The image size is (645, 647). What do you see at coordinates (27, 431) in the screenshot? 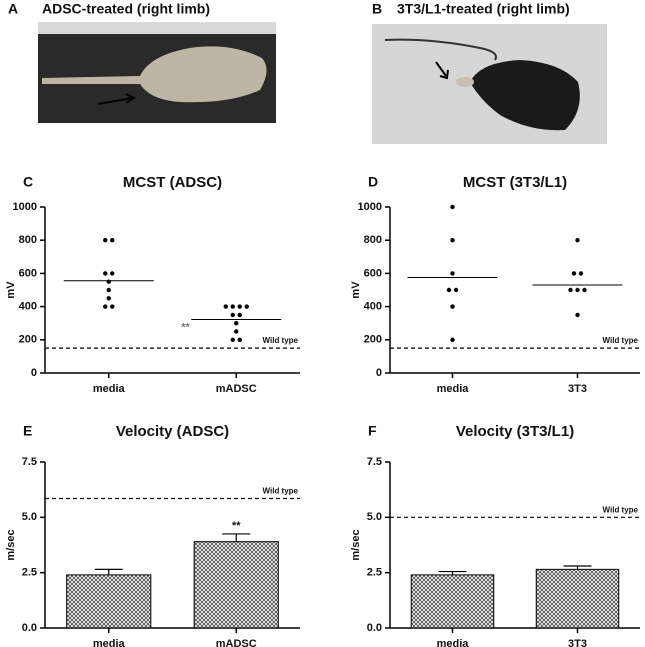
I see `panel-letter: E` at bounding box center [27, 431].